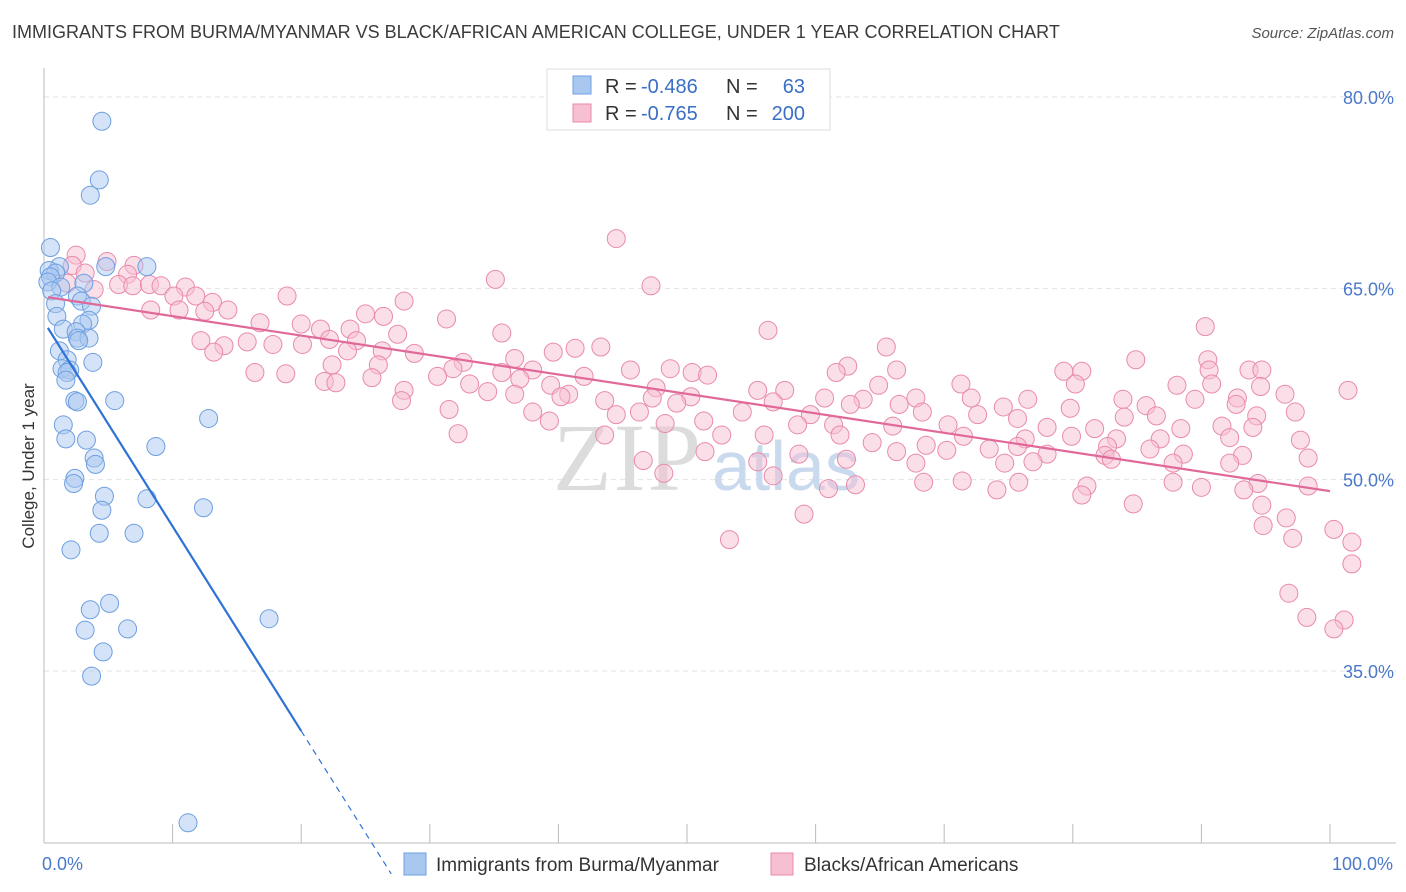 The height and width of the screenshot is (892, 1406). I want to click on stats-legend: R = -0.486 N = 63 R = -0.765 N = 200, so click(688, 99).